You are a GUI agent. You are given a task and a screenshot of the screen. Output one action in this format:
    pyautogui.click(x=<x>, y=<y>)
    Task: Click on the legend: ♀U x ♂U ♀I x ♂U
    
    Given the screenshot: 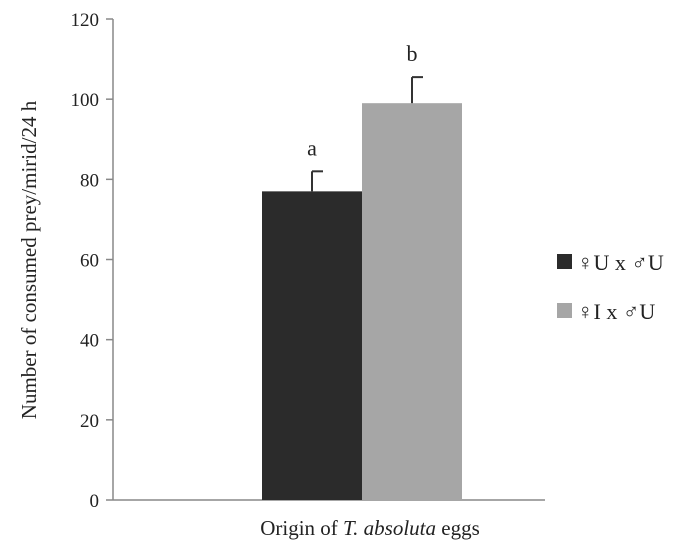 What is the action you would take?
    pyautogui.click(x=610, y=287)
    